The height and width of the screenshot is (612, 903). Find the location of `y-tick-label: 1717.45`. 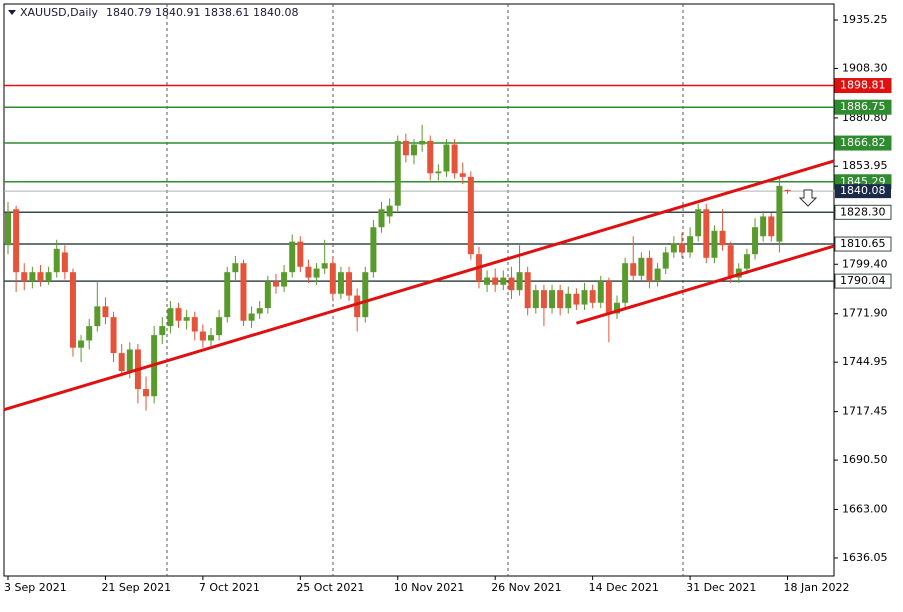

y-tick-label: 1717.45 is located at coordinates (865, 411).